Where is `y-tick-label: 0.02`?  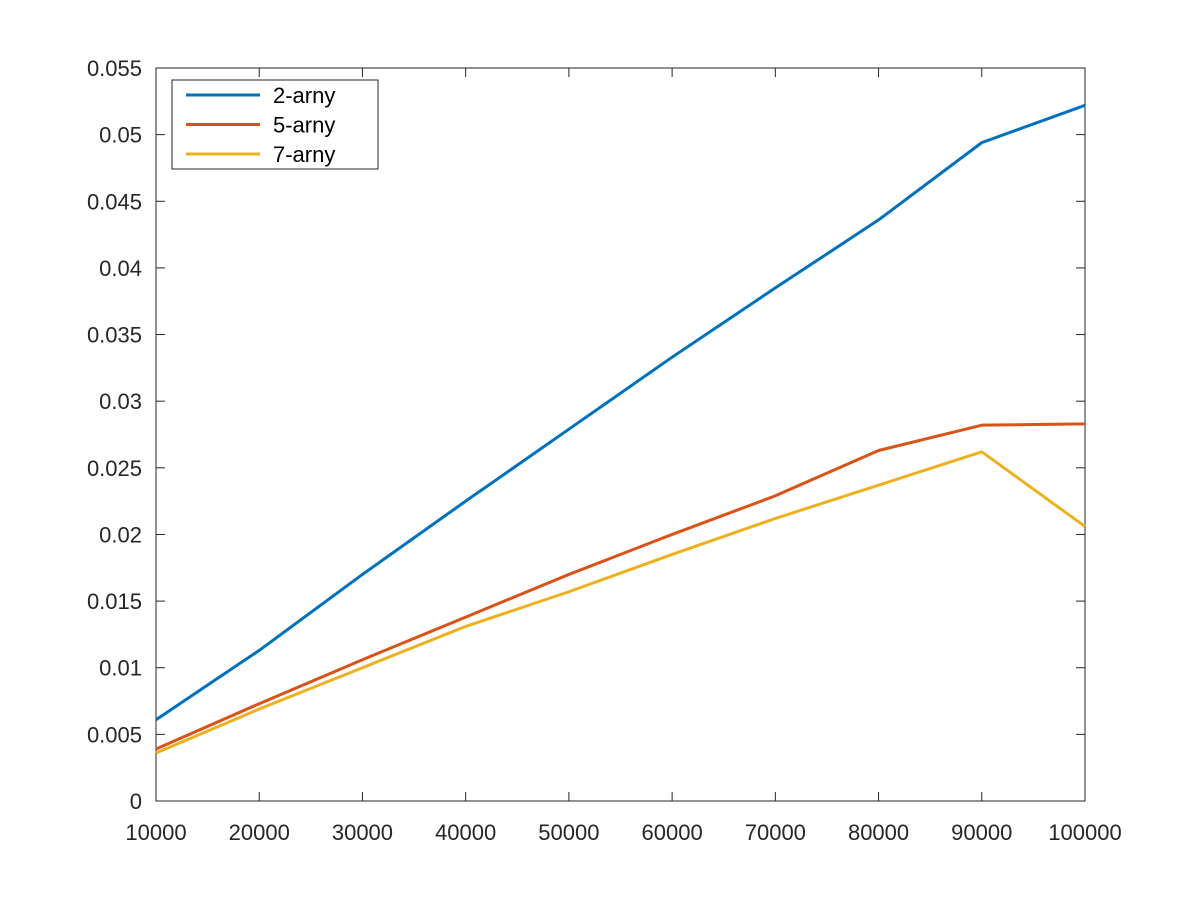 y-tick-label: 0.02 is located at coordinates (120, 534).